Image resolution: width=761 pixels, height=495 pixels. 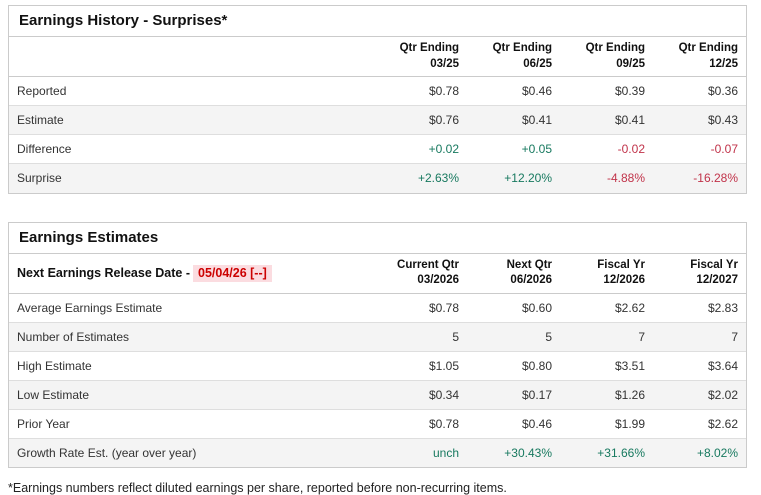 I want to click on row-label: Low Estimate, so click(x=191, y=395).